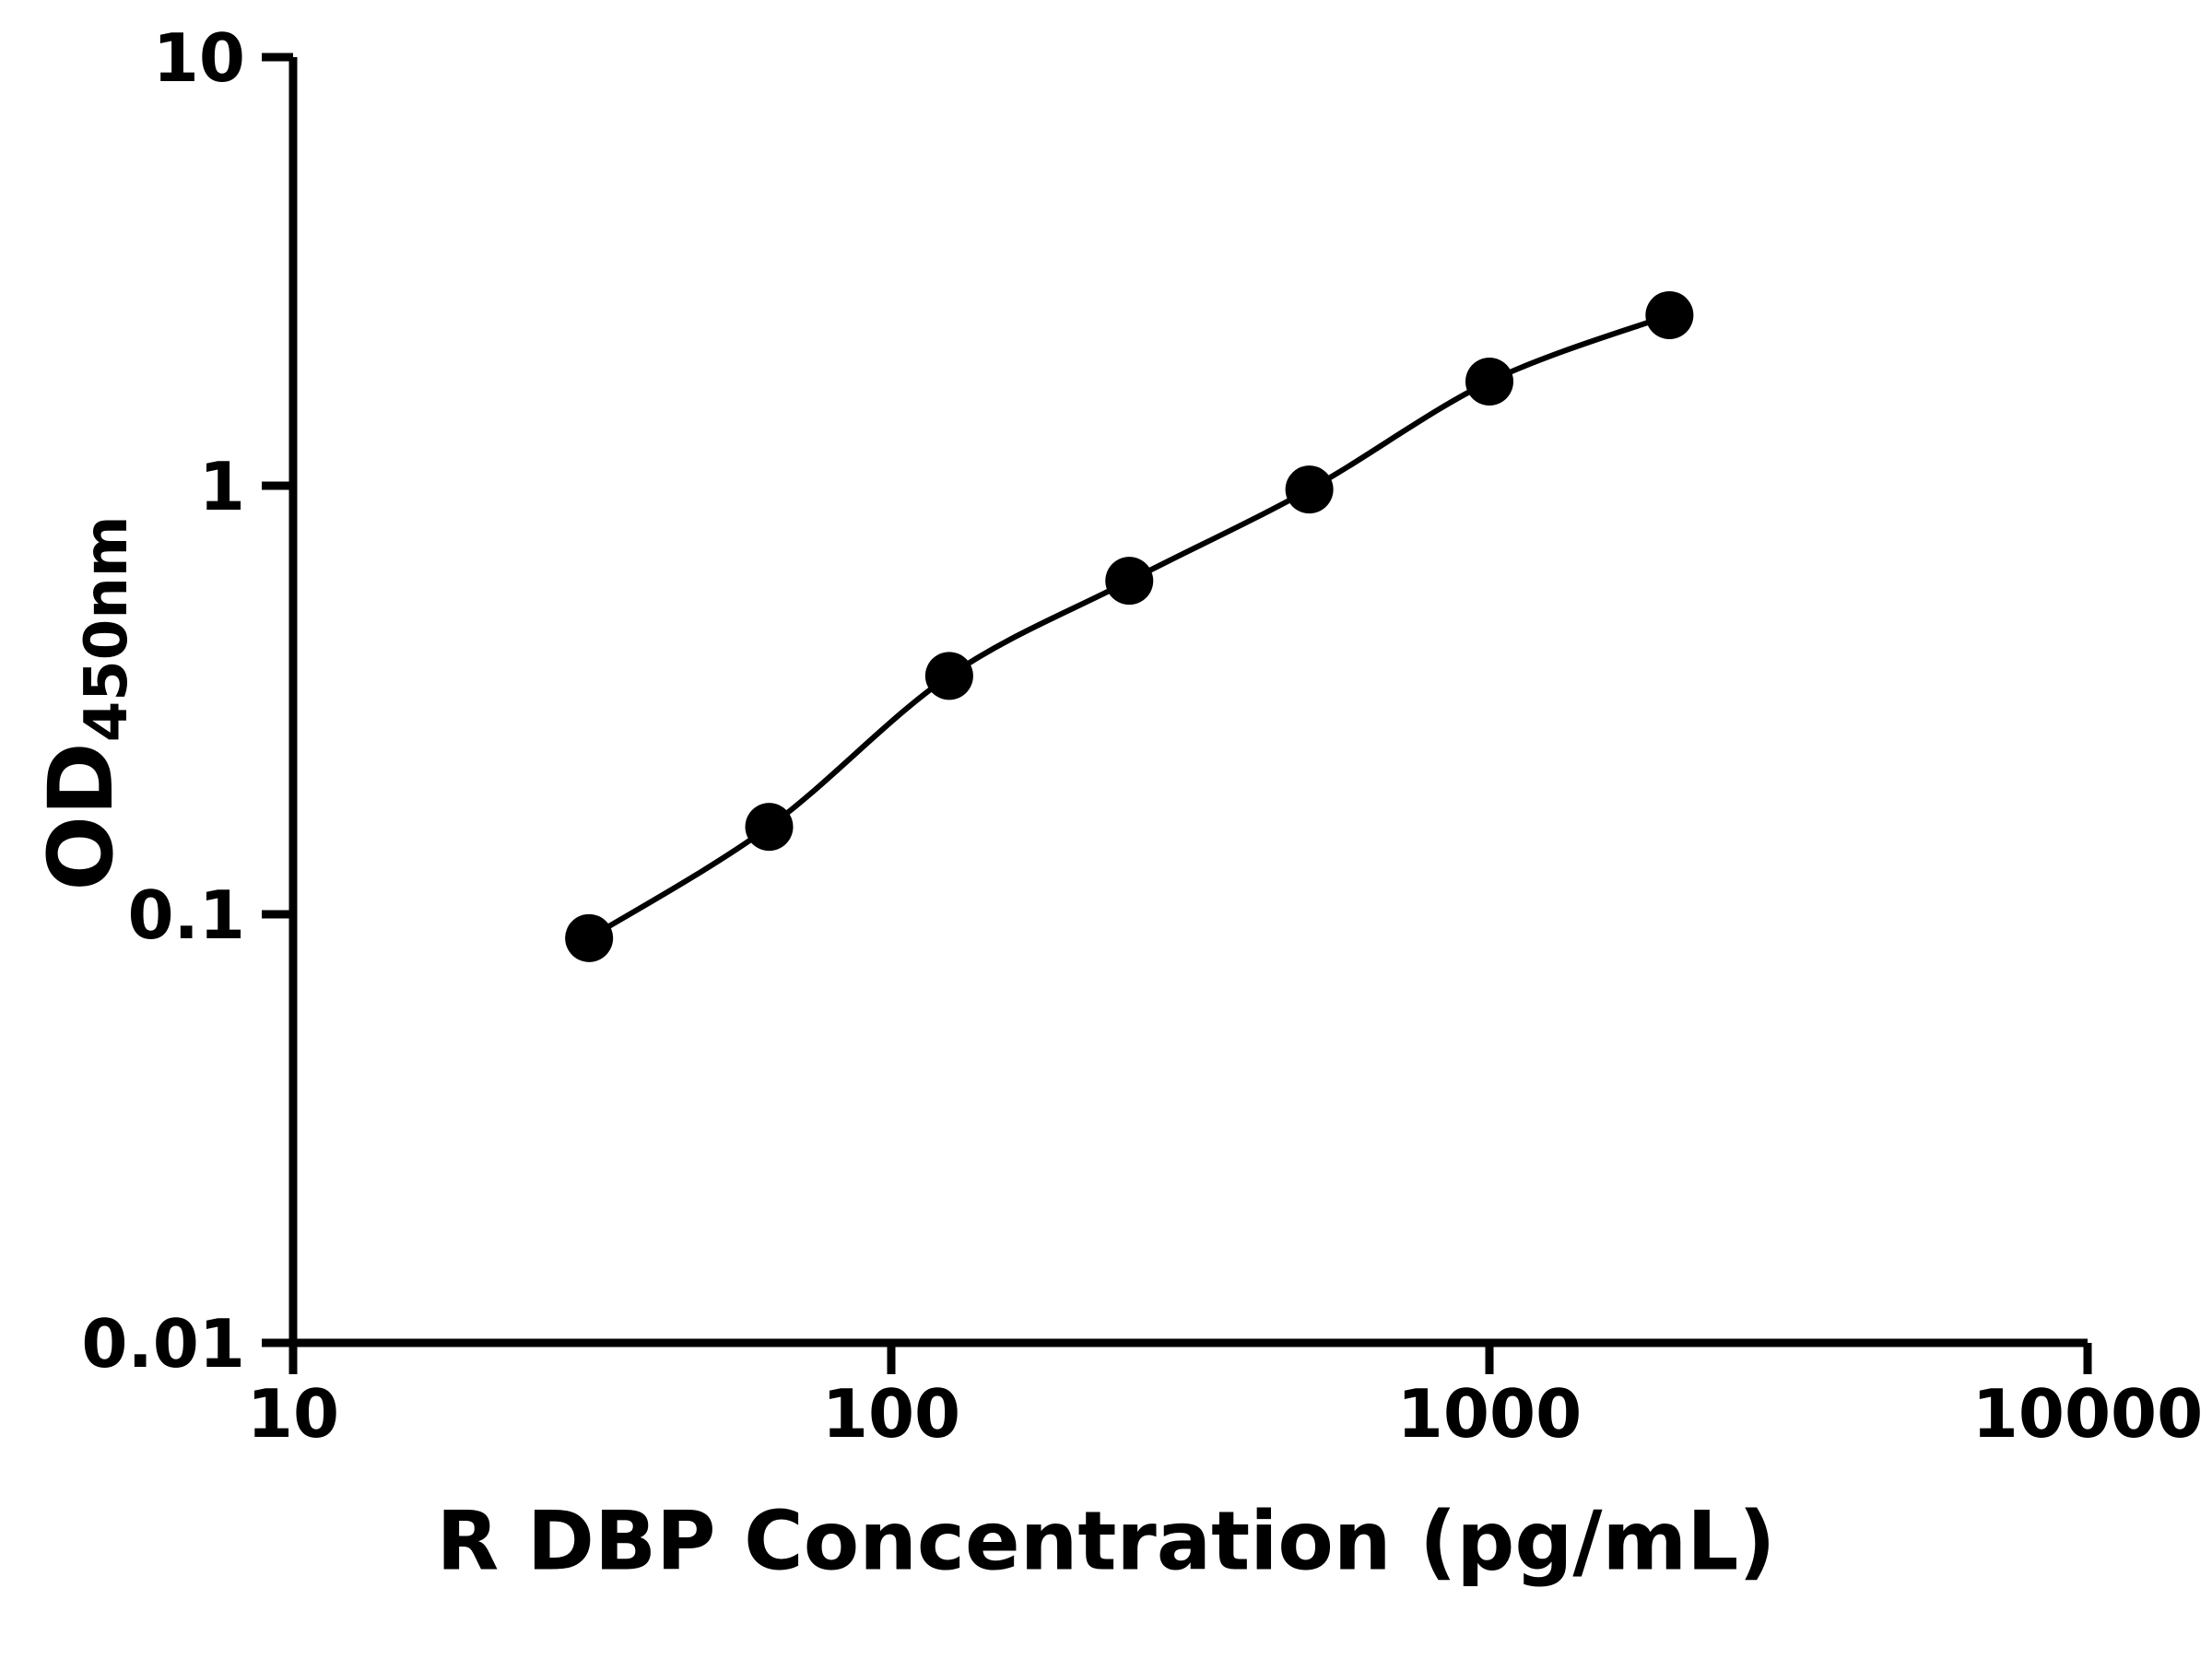 The height and width of the screenshot is (1659, 2212). I want to click on x-tick-label: 1000, so click(1489, 1414).